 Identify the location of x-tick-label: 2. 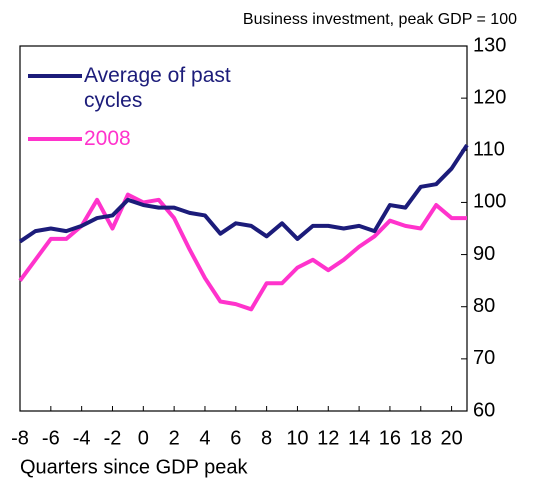
(174, 438).